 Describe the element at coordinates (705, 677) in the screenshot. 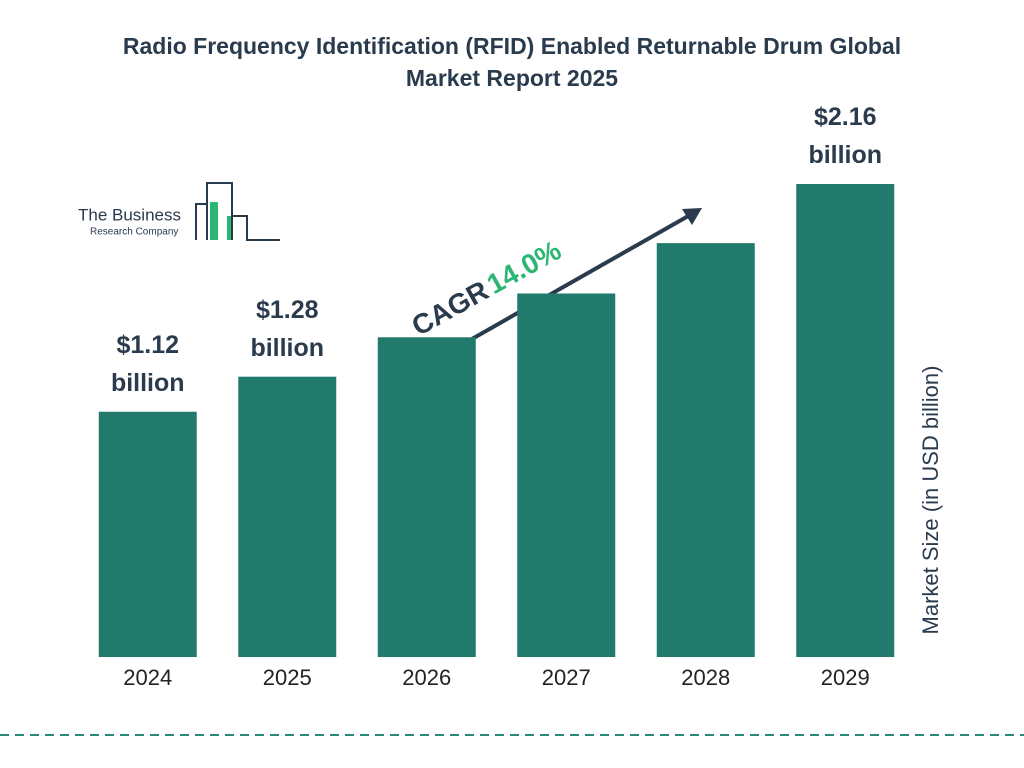

I see `x-tick-label: 2028` at that location.